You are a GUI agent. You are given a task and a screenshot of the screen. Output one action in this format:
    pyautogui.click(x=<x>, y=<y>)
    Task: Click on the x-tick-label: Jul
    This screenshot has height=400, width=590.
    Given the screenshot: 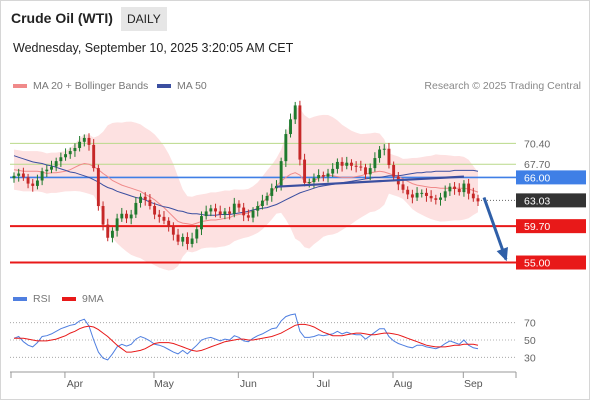 What is the action you would take?
    pyautogui.click(x=323, y=384)
    